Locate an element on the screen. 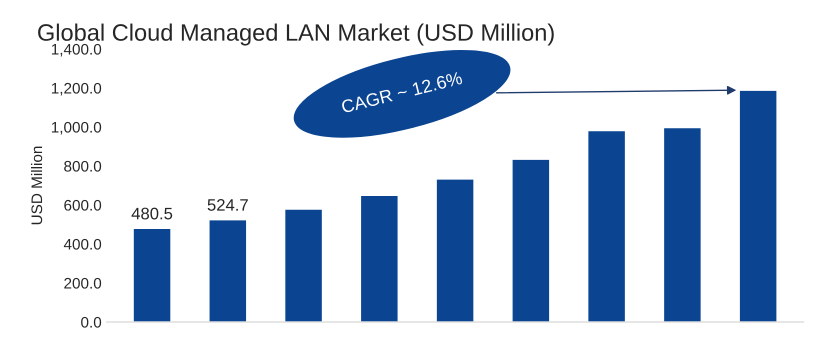 The image size is (820, 350). y-tick-label: 400.0 is located at coordinates (83, 244).